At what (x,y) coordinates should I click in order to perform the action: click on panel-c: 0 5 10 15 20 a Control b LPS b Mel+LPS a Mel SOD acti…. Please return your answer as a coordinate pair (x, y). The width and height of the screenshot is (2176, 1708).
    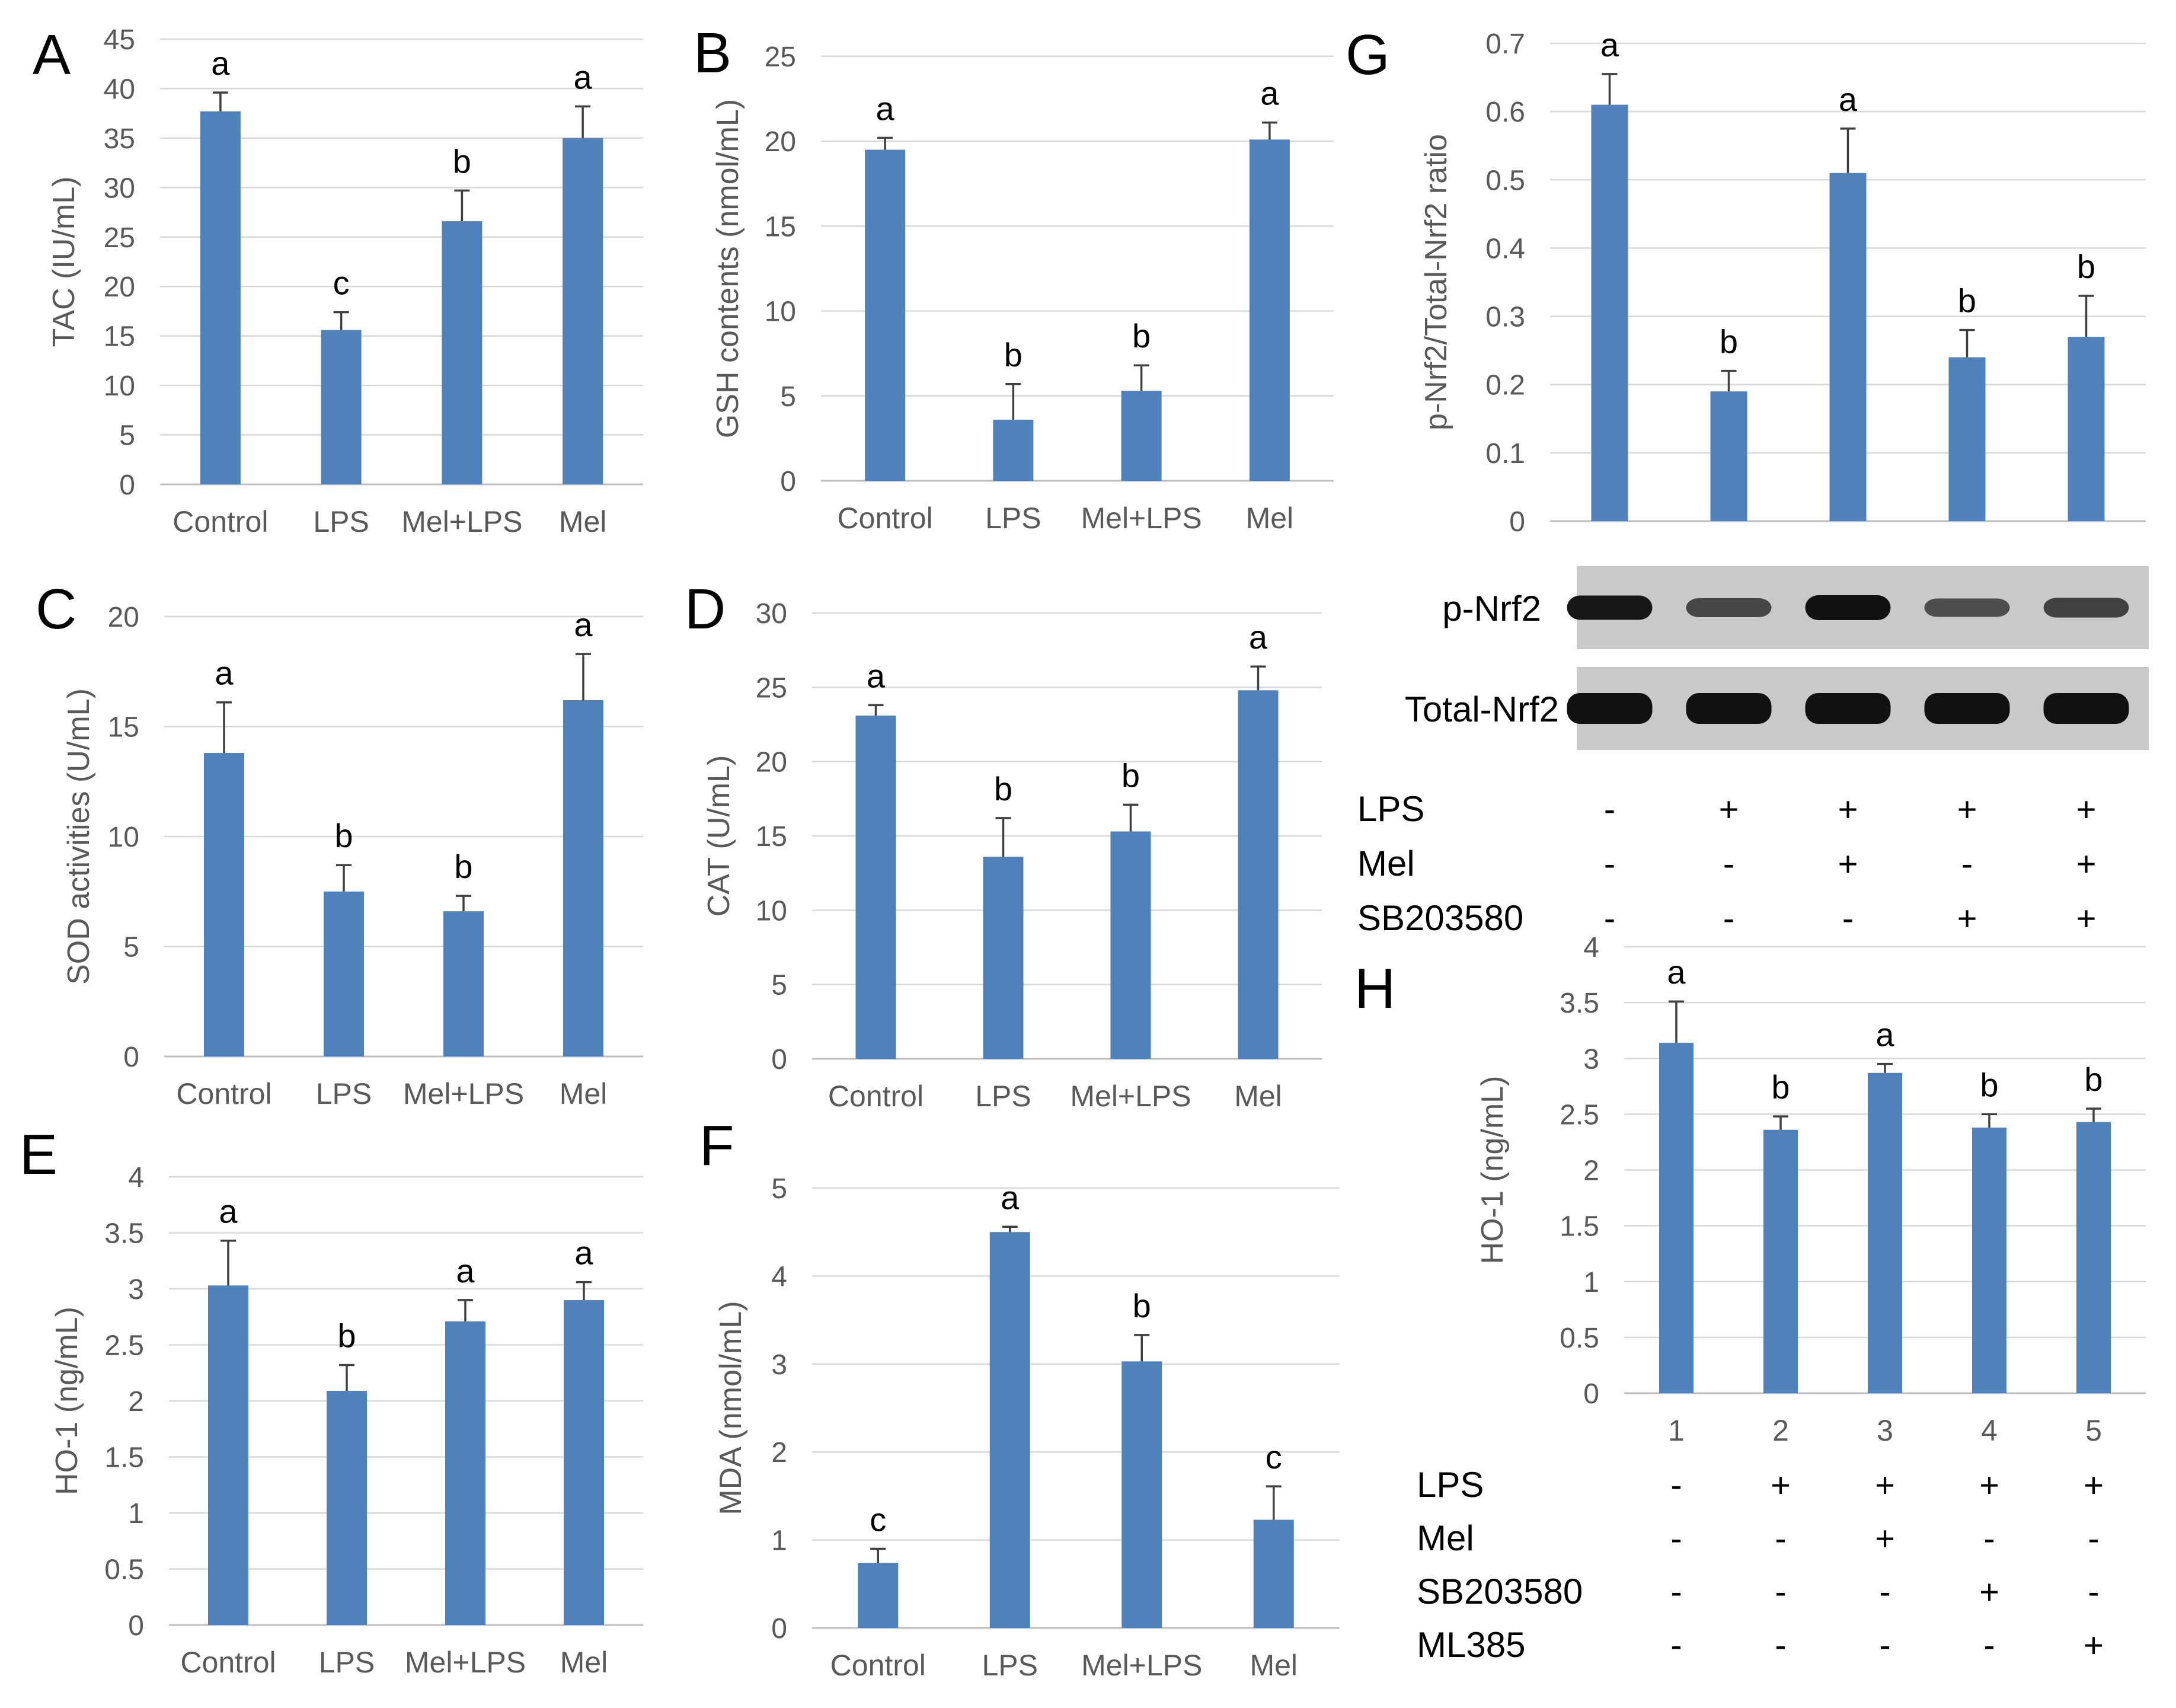
    Looking at the image, I should click on (339, 843).